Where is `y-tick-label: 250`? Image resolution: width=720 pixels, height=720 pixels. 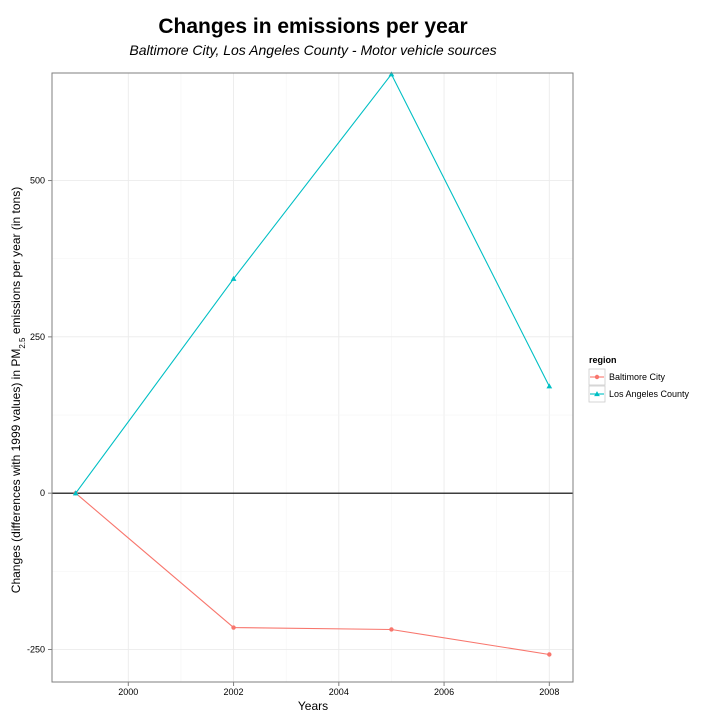 y-tick-label: 250 is located at coordinates (37, 337).